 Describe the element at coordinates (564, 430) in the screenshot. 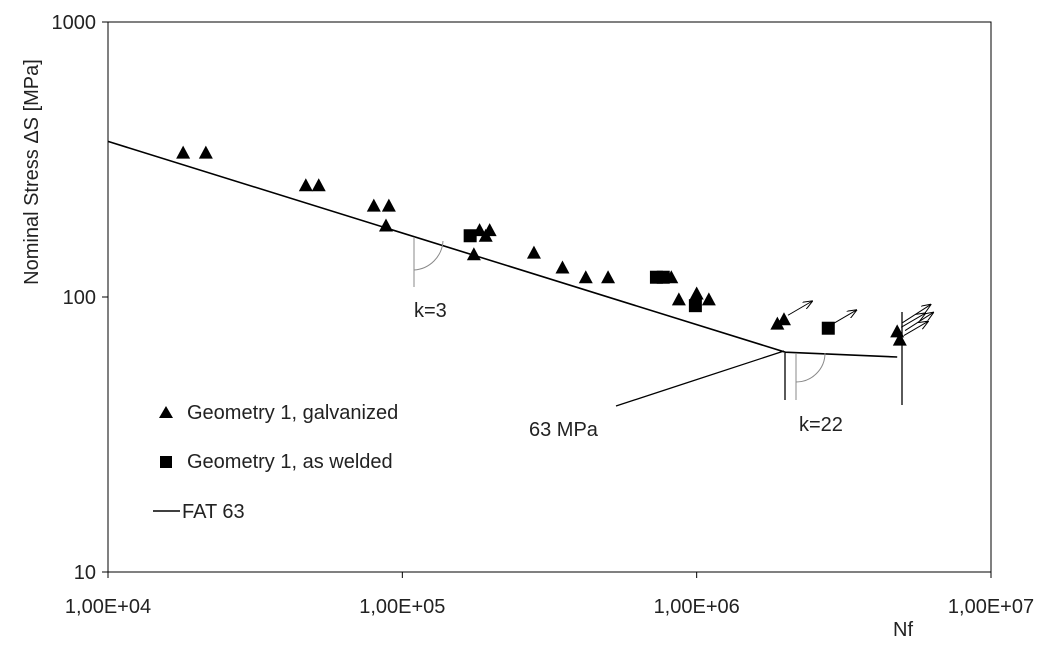

I see `annotation-63mpa: 63 MPa` at that location.